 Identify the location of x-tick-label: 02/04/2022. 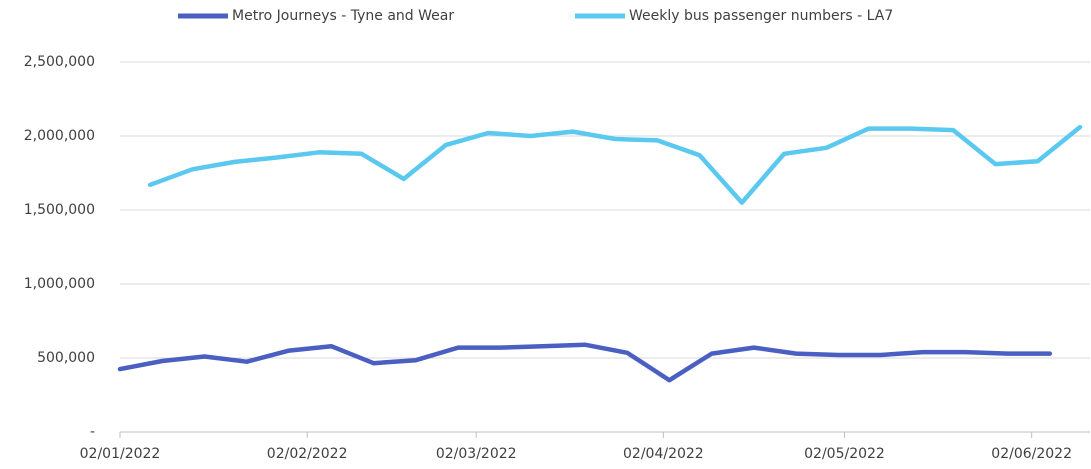
(663, 454).